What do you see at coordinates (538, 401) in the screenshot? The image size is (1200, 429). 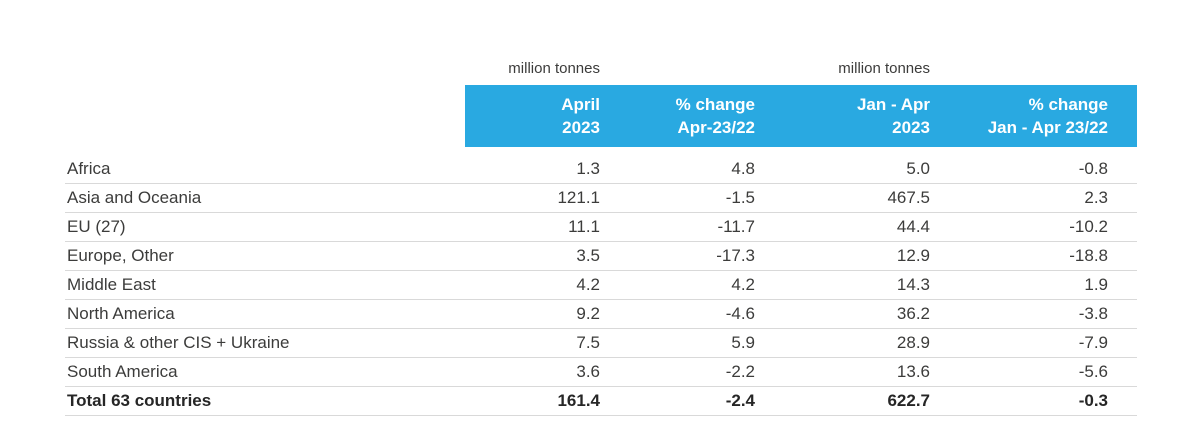 I see `april-total: 161.4` at bounding box center [538, 401].